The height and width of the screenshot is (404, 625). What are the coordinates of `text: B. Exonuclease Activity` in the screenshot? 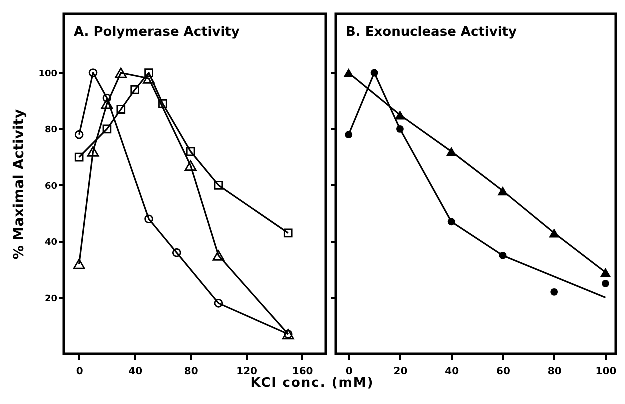 It's located at (432, 32).